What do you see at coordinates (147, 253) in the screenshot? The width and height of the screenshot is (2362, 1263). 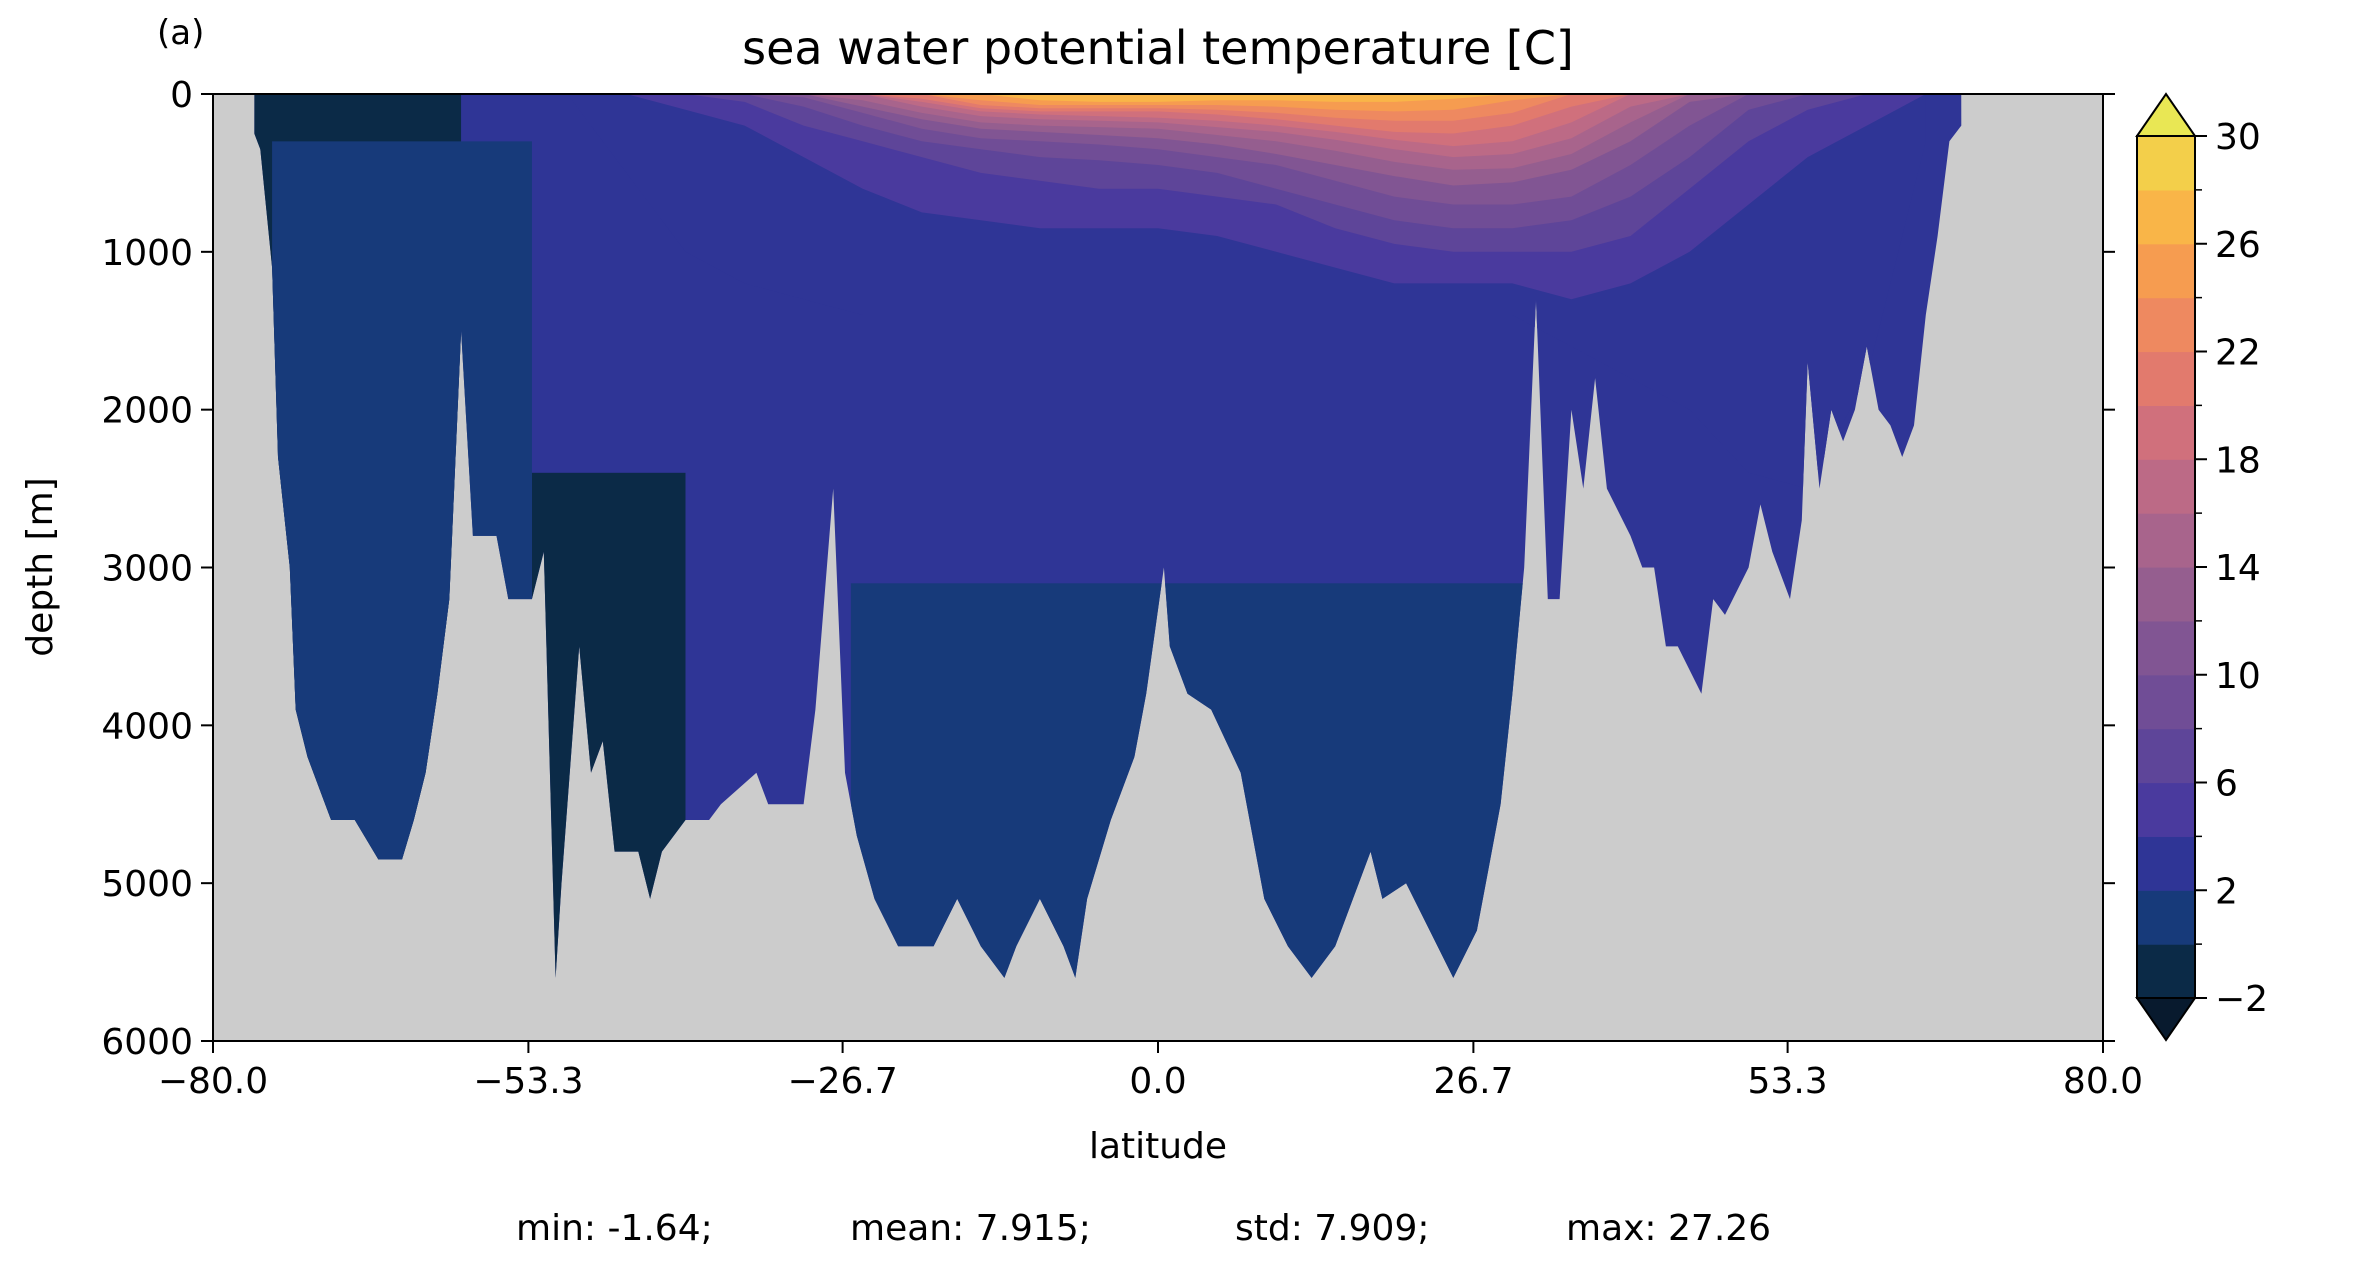 I see `y-tick-label: 1000` at bounding box center [147, 253].